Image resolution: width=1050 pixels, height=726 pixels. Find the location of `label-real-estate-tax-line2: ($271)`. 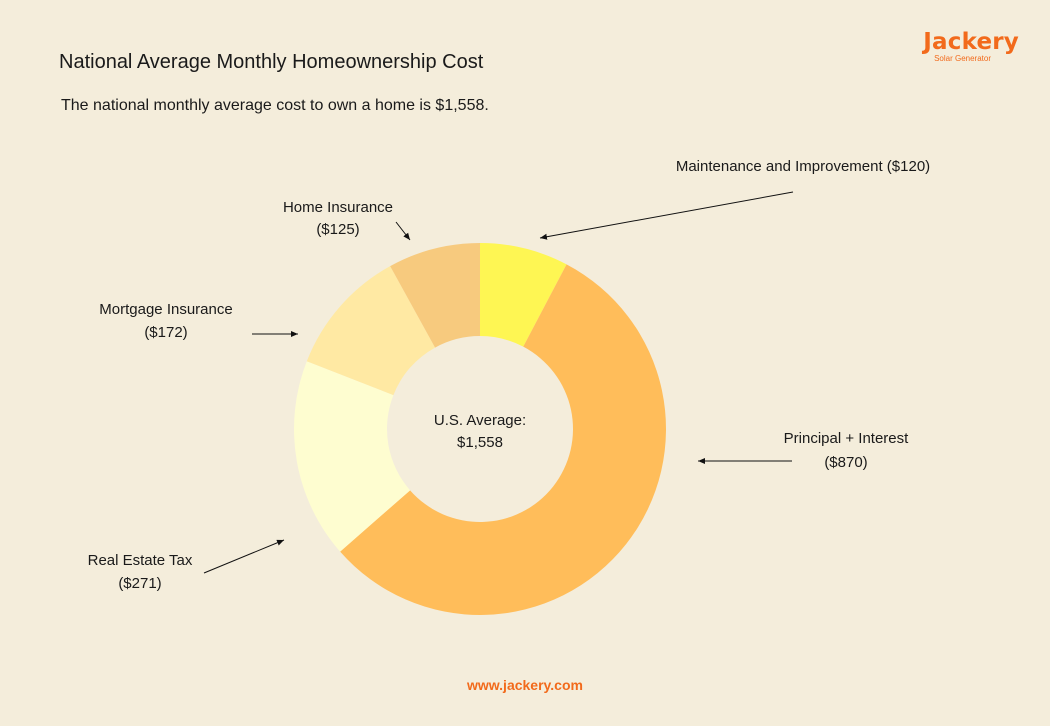

label-real-estate-tax-line2: ($271) is located at coordinates (139, 583).